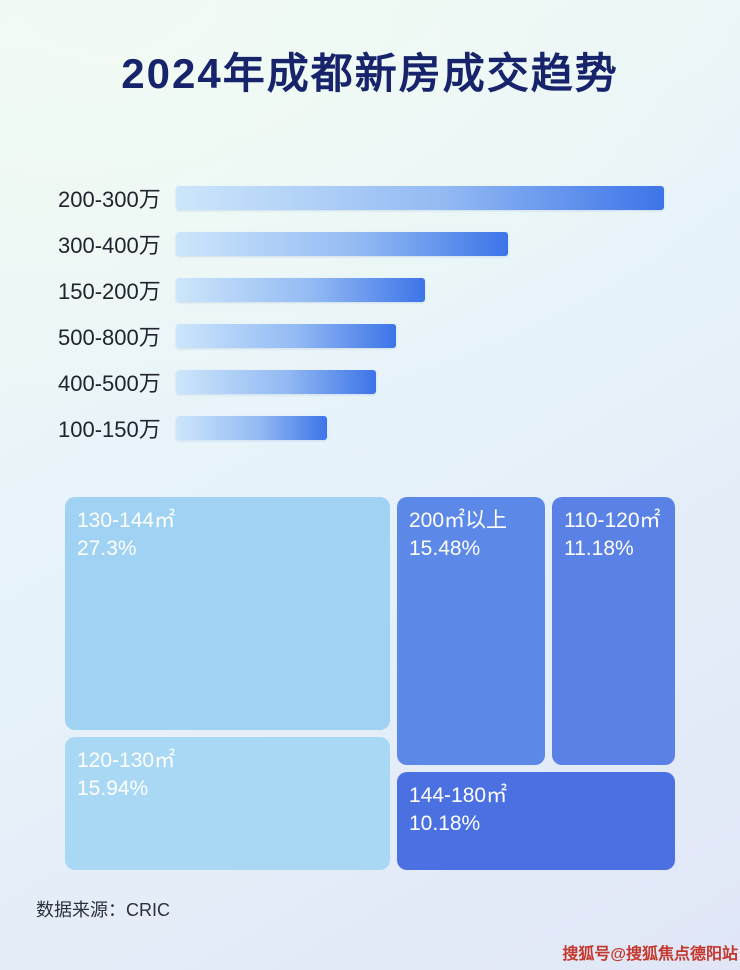 Image resolution: width=740 pixels, height=970 pixels. I want to click on bar-row-150-200: 150-200万, so click(361, 291).